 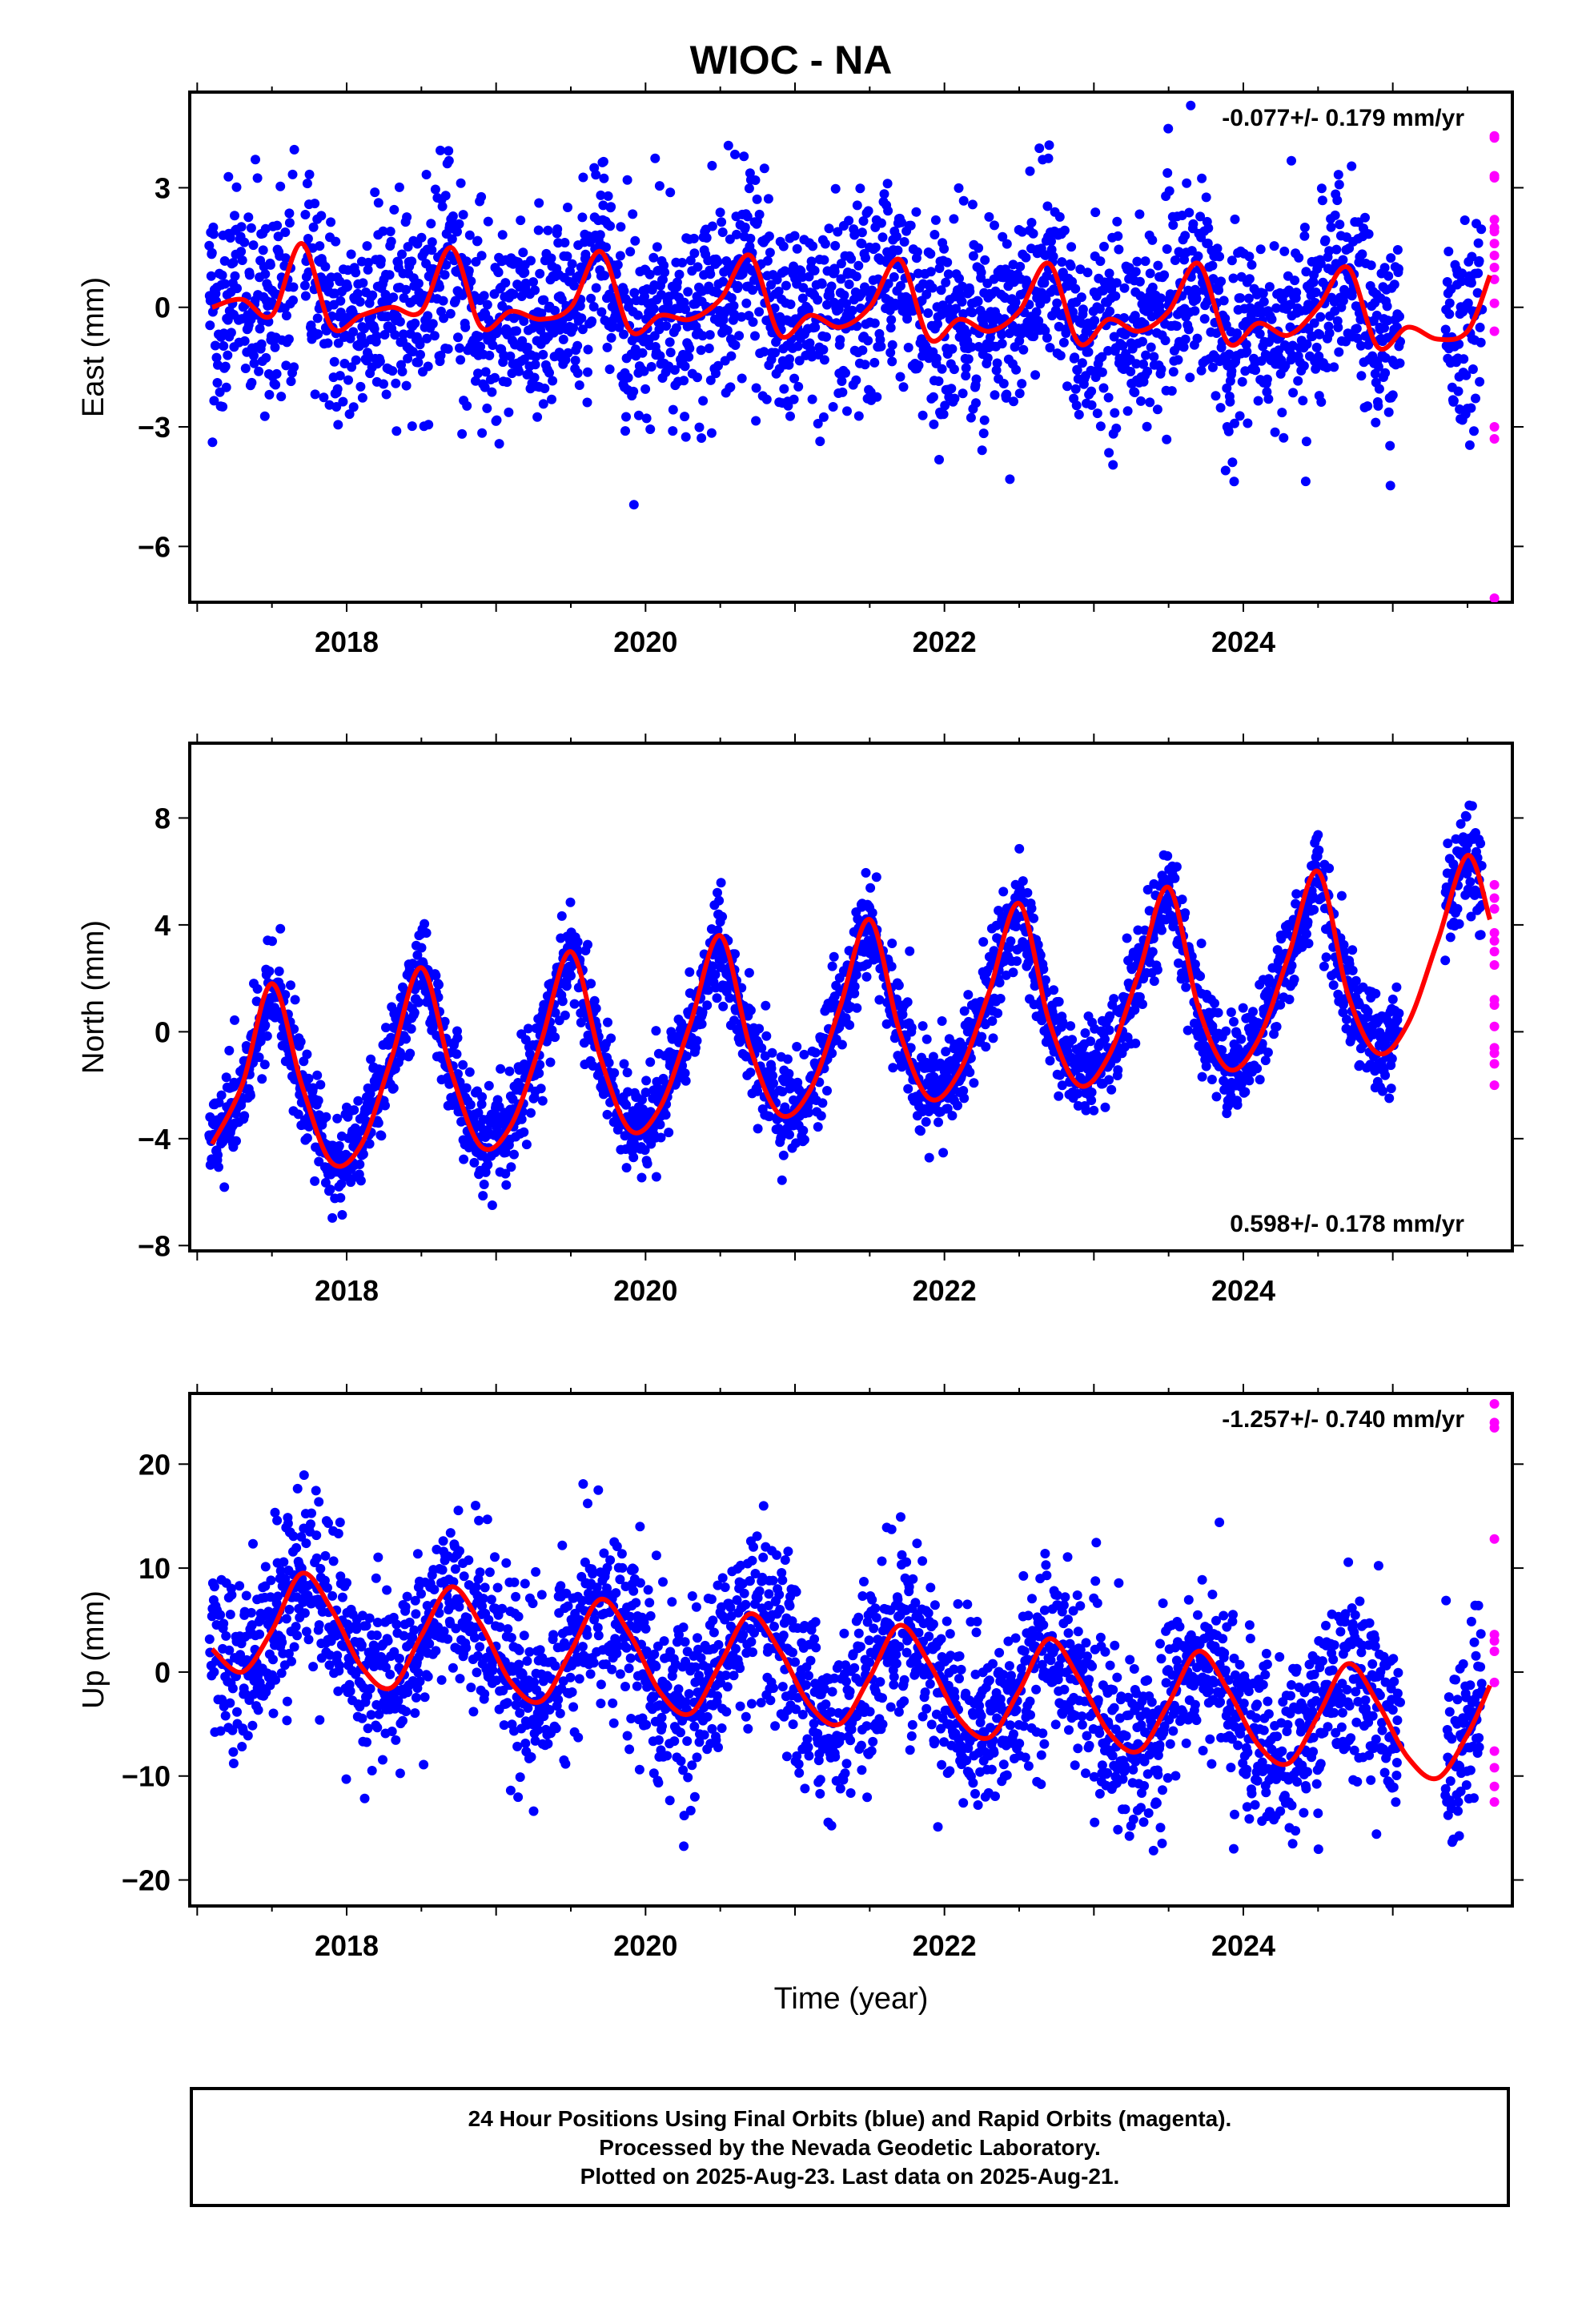 What do you see at coordinates (1494, 228) in the screenshot?
I see `rapid-orbit-point` at bounding box center [1494, 228].